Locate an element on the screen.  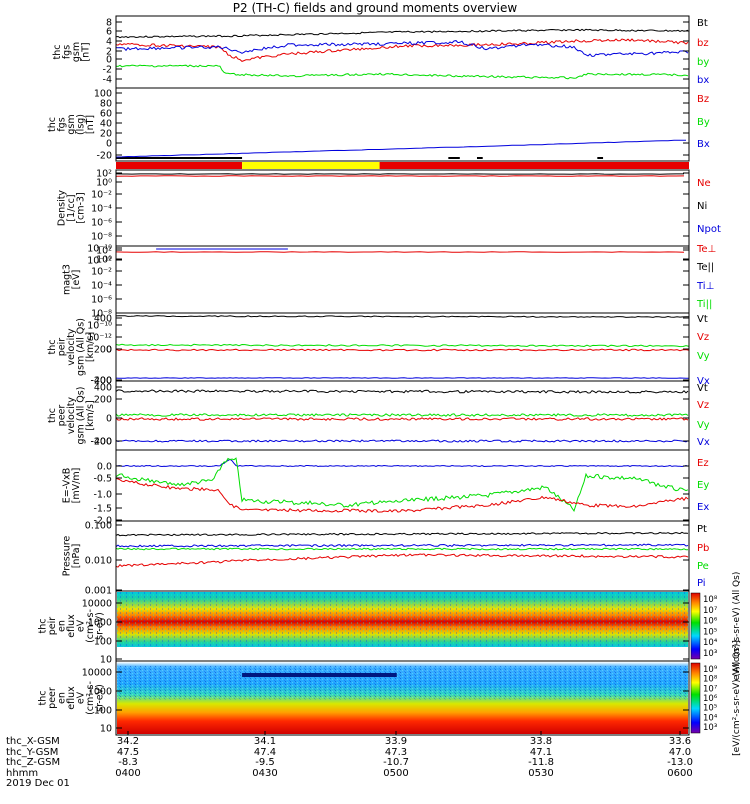
series-ex is located at coordinates (402, 462).